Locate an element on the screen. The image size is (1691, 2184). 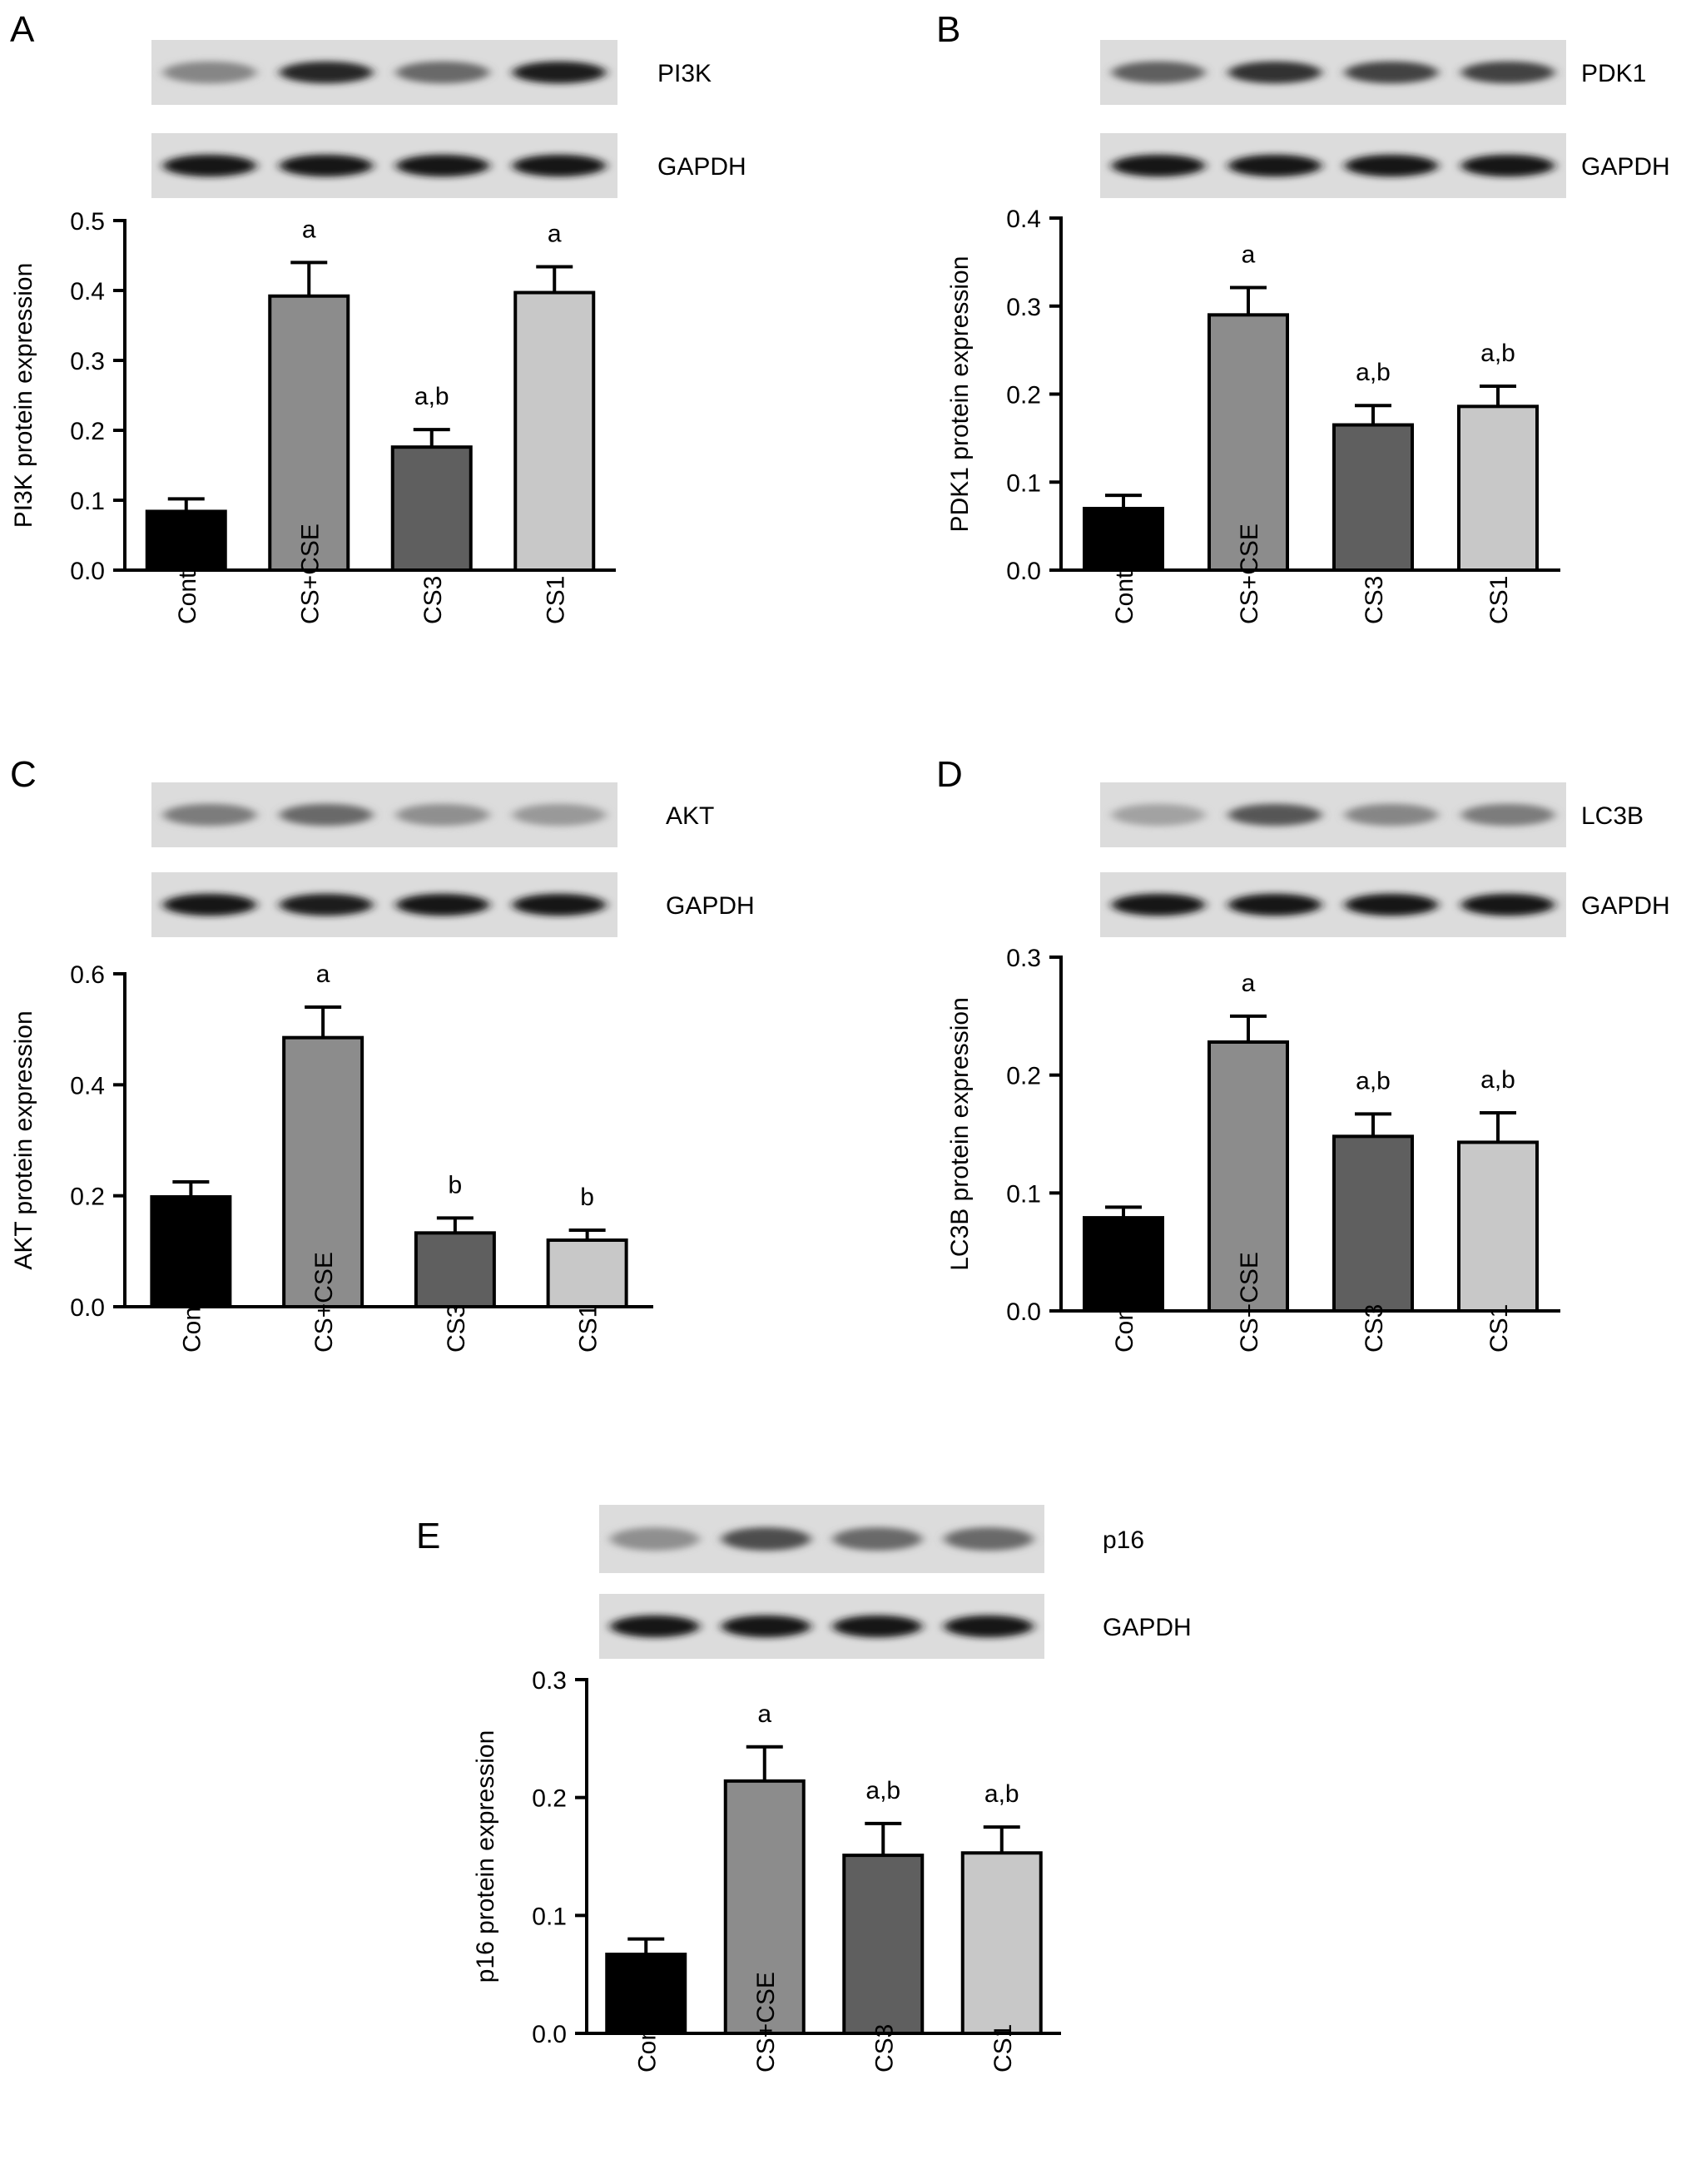
y-tick-label: 0.6 is located at coordinates (87, 975).